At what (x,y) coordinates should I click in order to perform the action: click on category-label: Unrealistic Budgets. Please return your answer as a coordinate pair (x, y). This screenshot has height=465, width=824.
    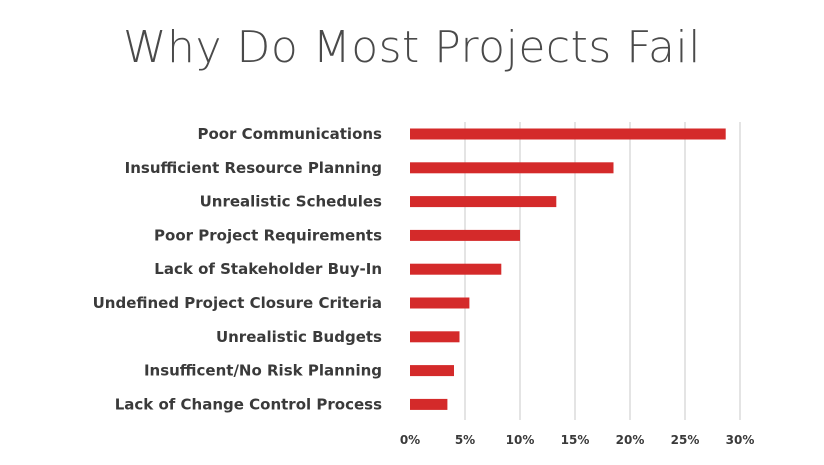
    Looking at the image, I should click on (299, 337).